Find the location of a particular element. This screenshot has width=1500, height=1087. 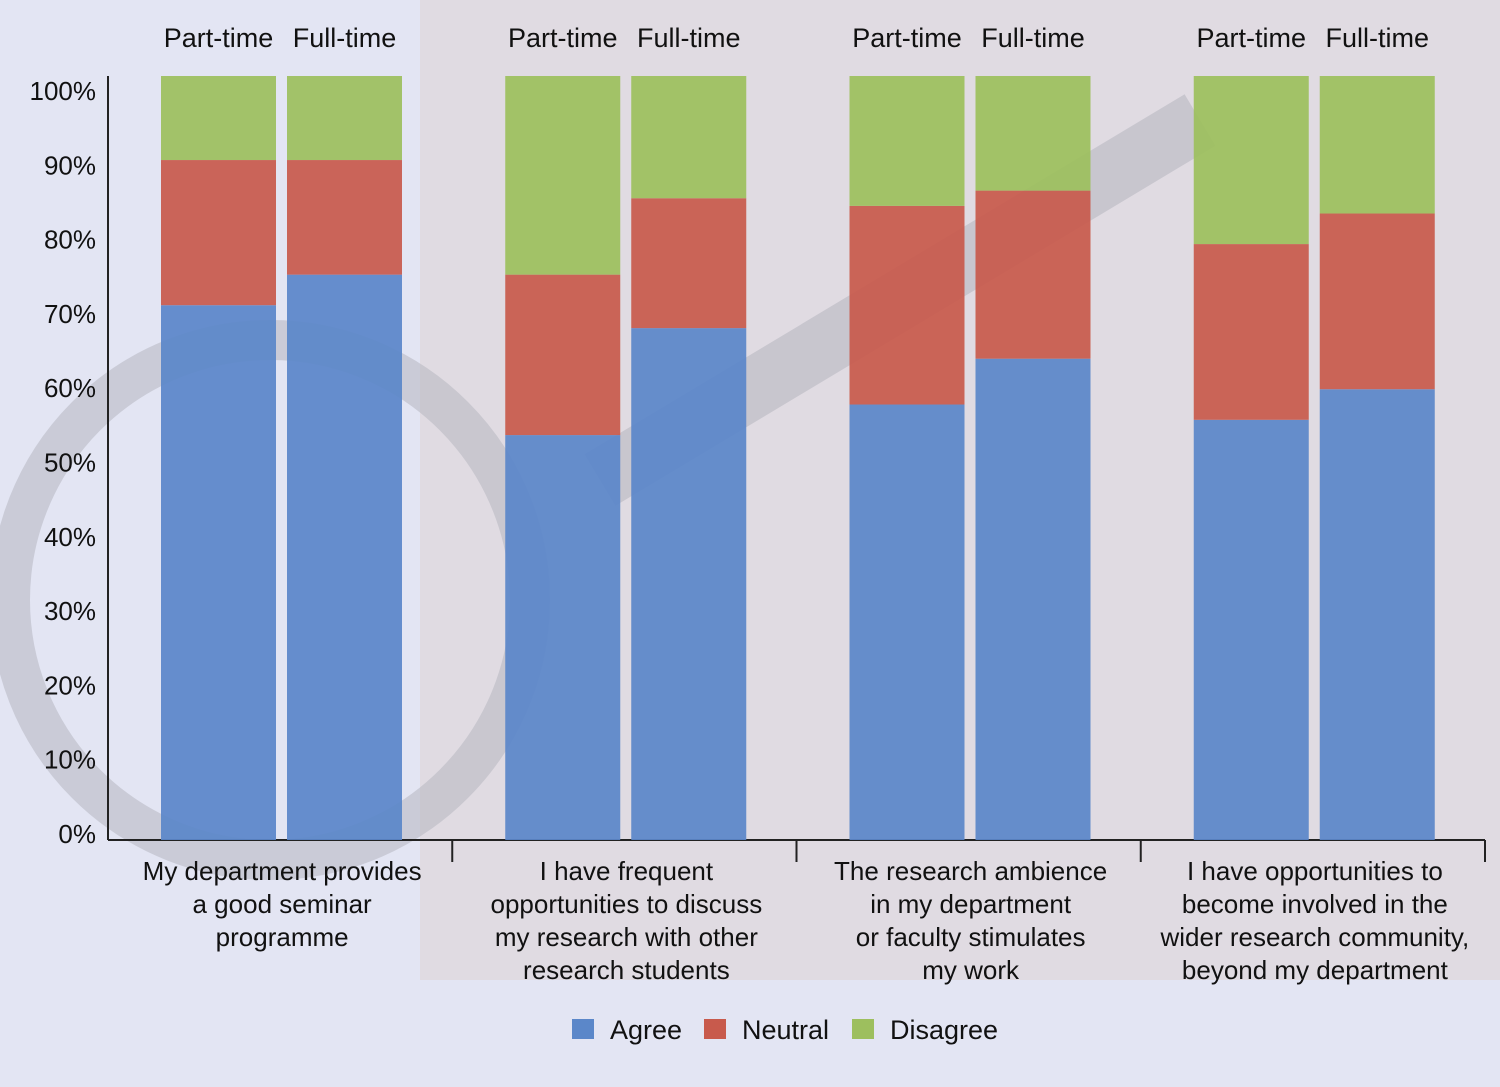

category-label: I have opportunities to is located at coordinates (1315, 871).